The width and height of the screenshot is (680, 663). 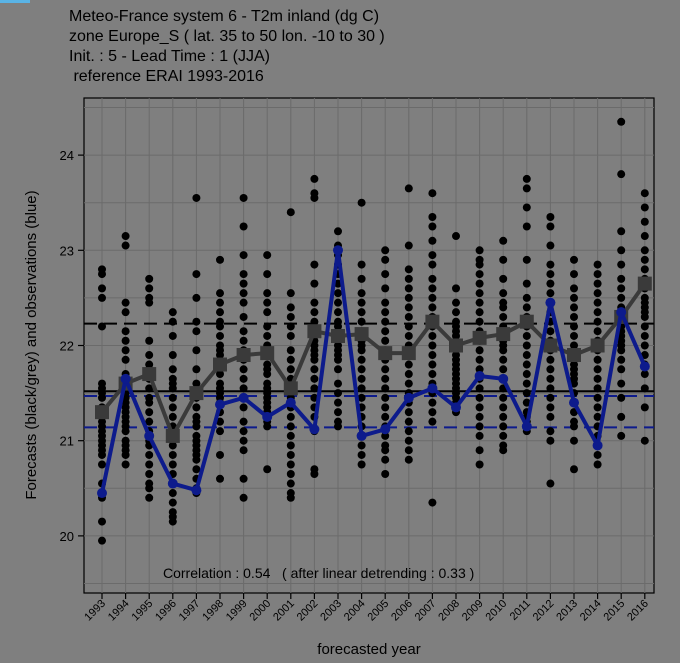 What do you see at coordinates (267, 416) in the screenshot?
I see `series-marker-2000` at bounding box center [267, 416].